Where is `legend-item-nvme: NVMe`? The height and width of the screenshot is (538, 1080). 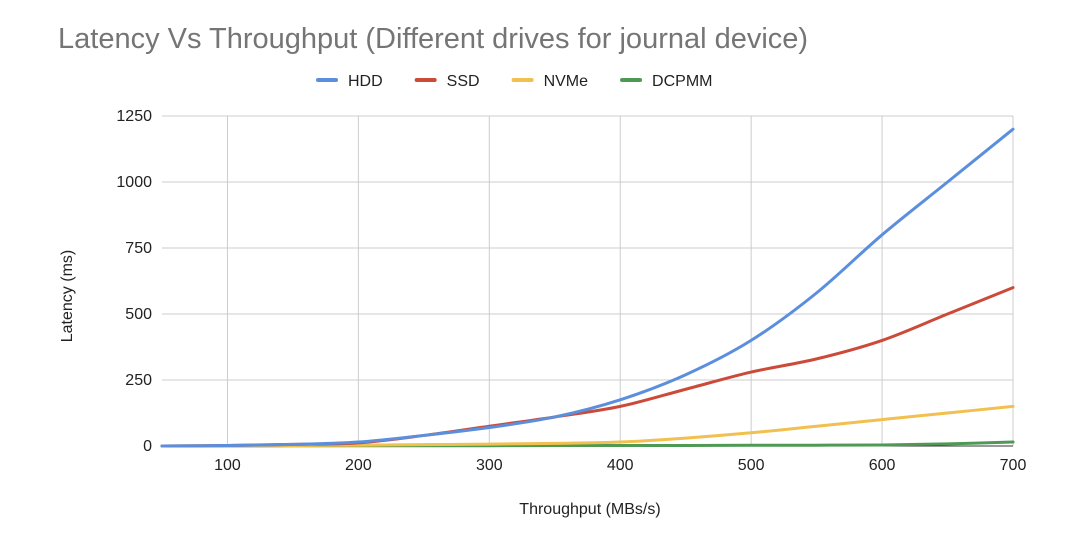
legend-item-nvme: NVMe is located at coordinates (550, 81).